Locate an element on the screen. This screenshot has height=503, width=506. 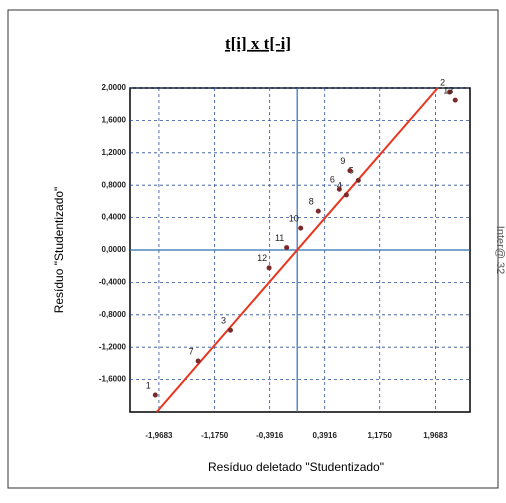
point-label: 4 is located at coordinates (339, 185).